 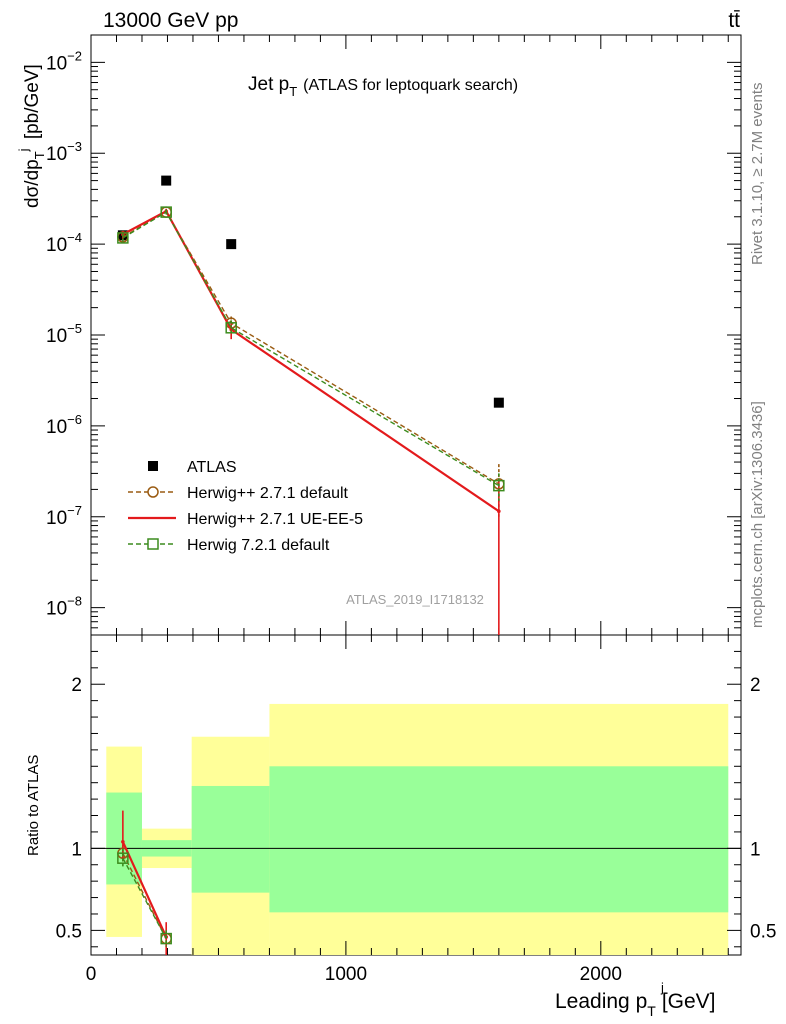 I want to click on main-series-1-line, so click(x=311, y=348).